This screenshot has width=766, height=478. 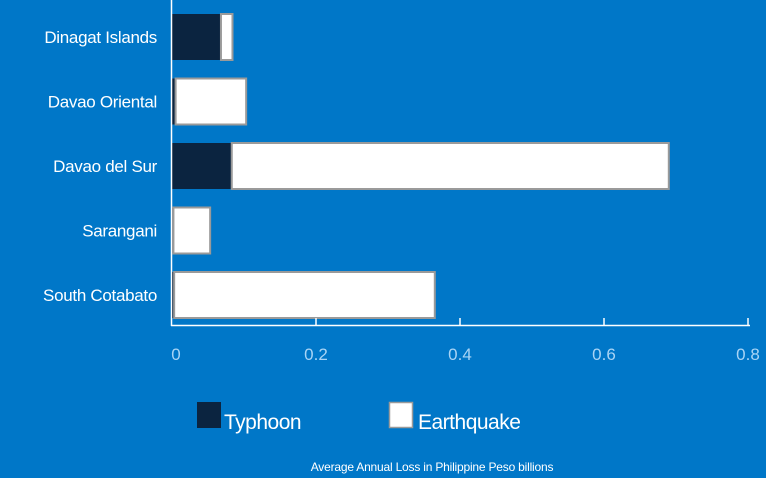 What do you see at coordinates (401, 415) in the screenshot?
I see `legend-swatch-earthquake` at bounding box center [401, 415].